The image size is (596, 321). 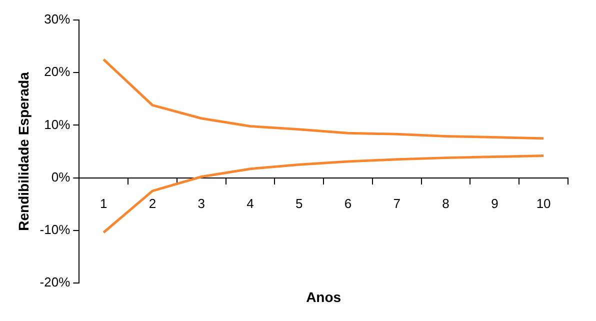 I want to click on x-tick-label: 5, so click(x=299, y=204).